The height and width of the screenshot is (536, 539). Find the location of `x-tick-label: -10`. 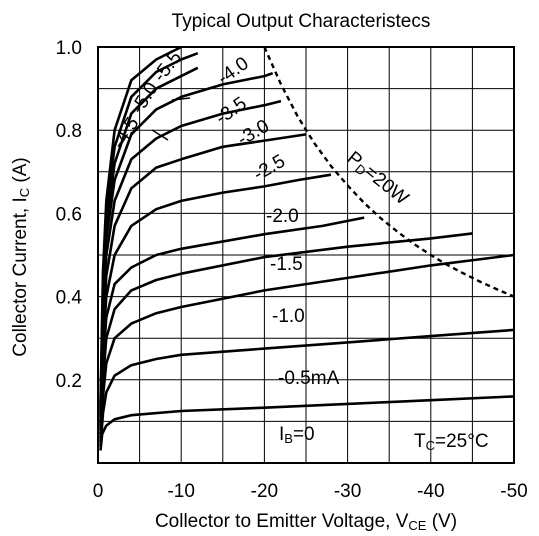

x-tick-label: -10 is located at coordinates (180, 491).